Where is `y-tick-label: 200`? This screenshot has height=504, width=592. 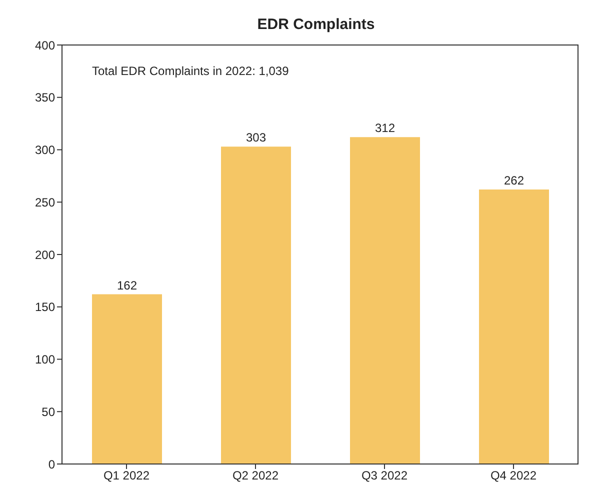
y-tick-label: 200 is located at coordinates (45, 255).